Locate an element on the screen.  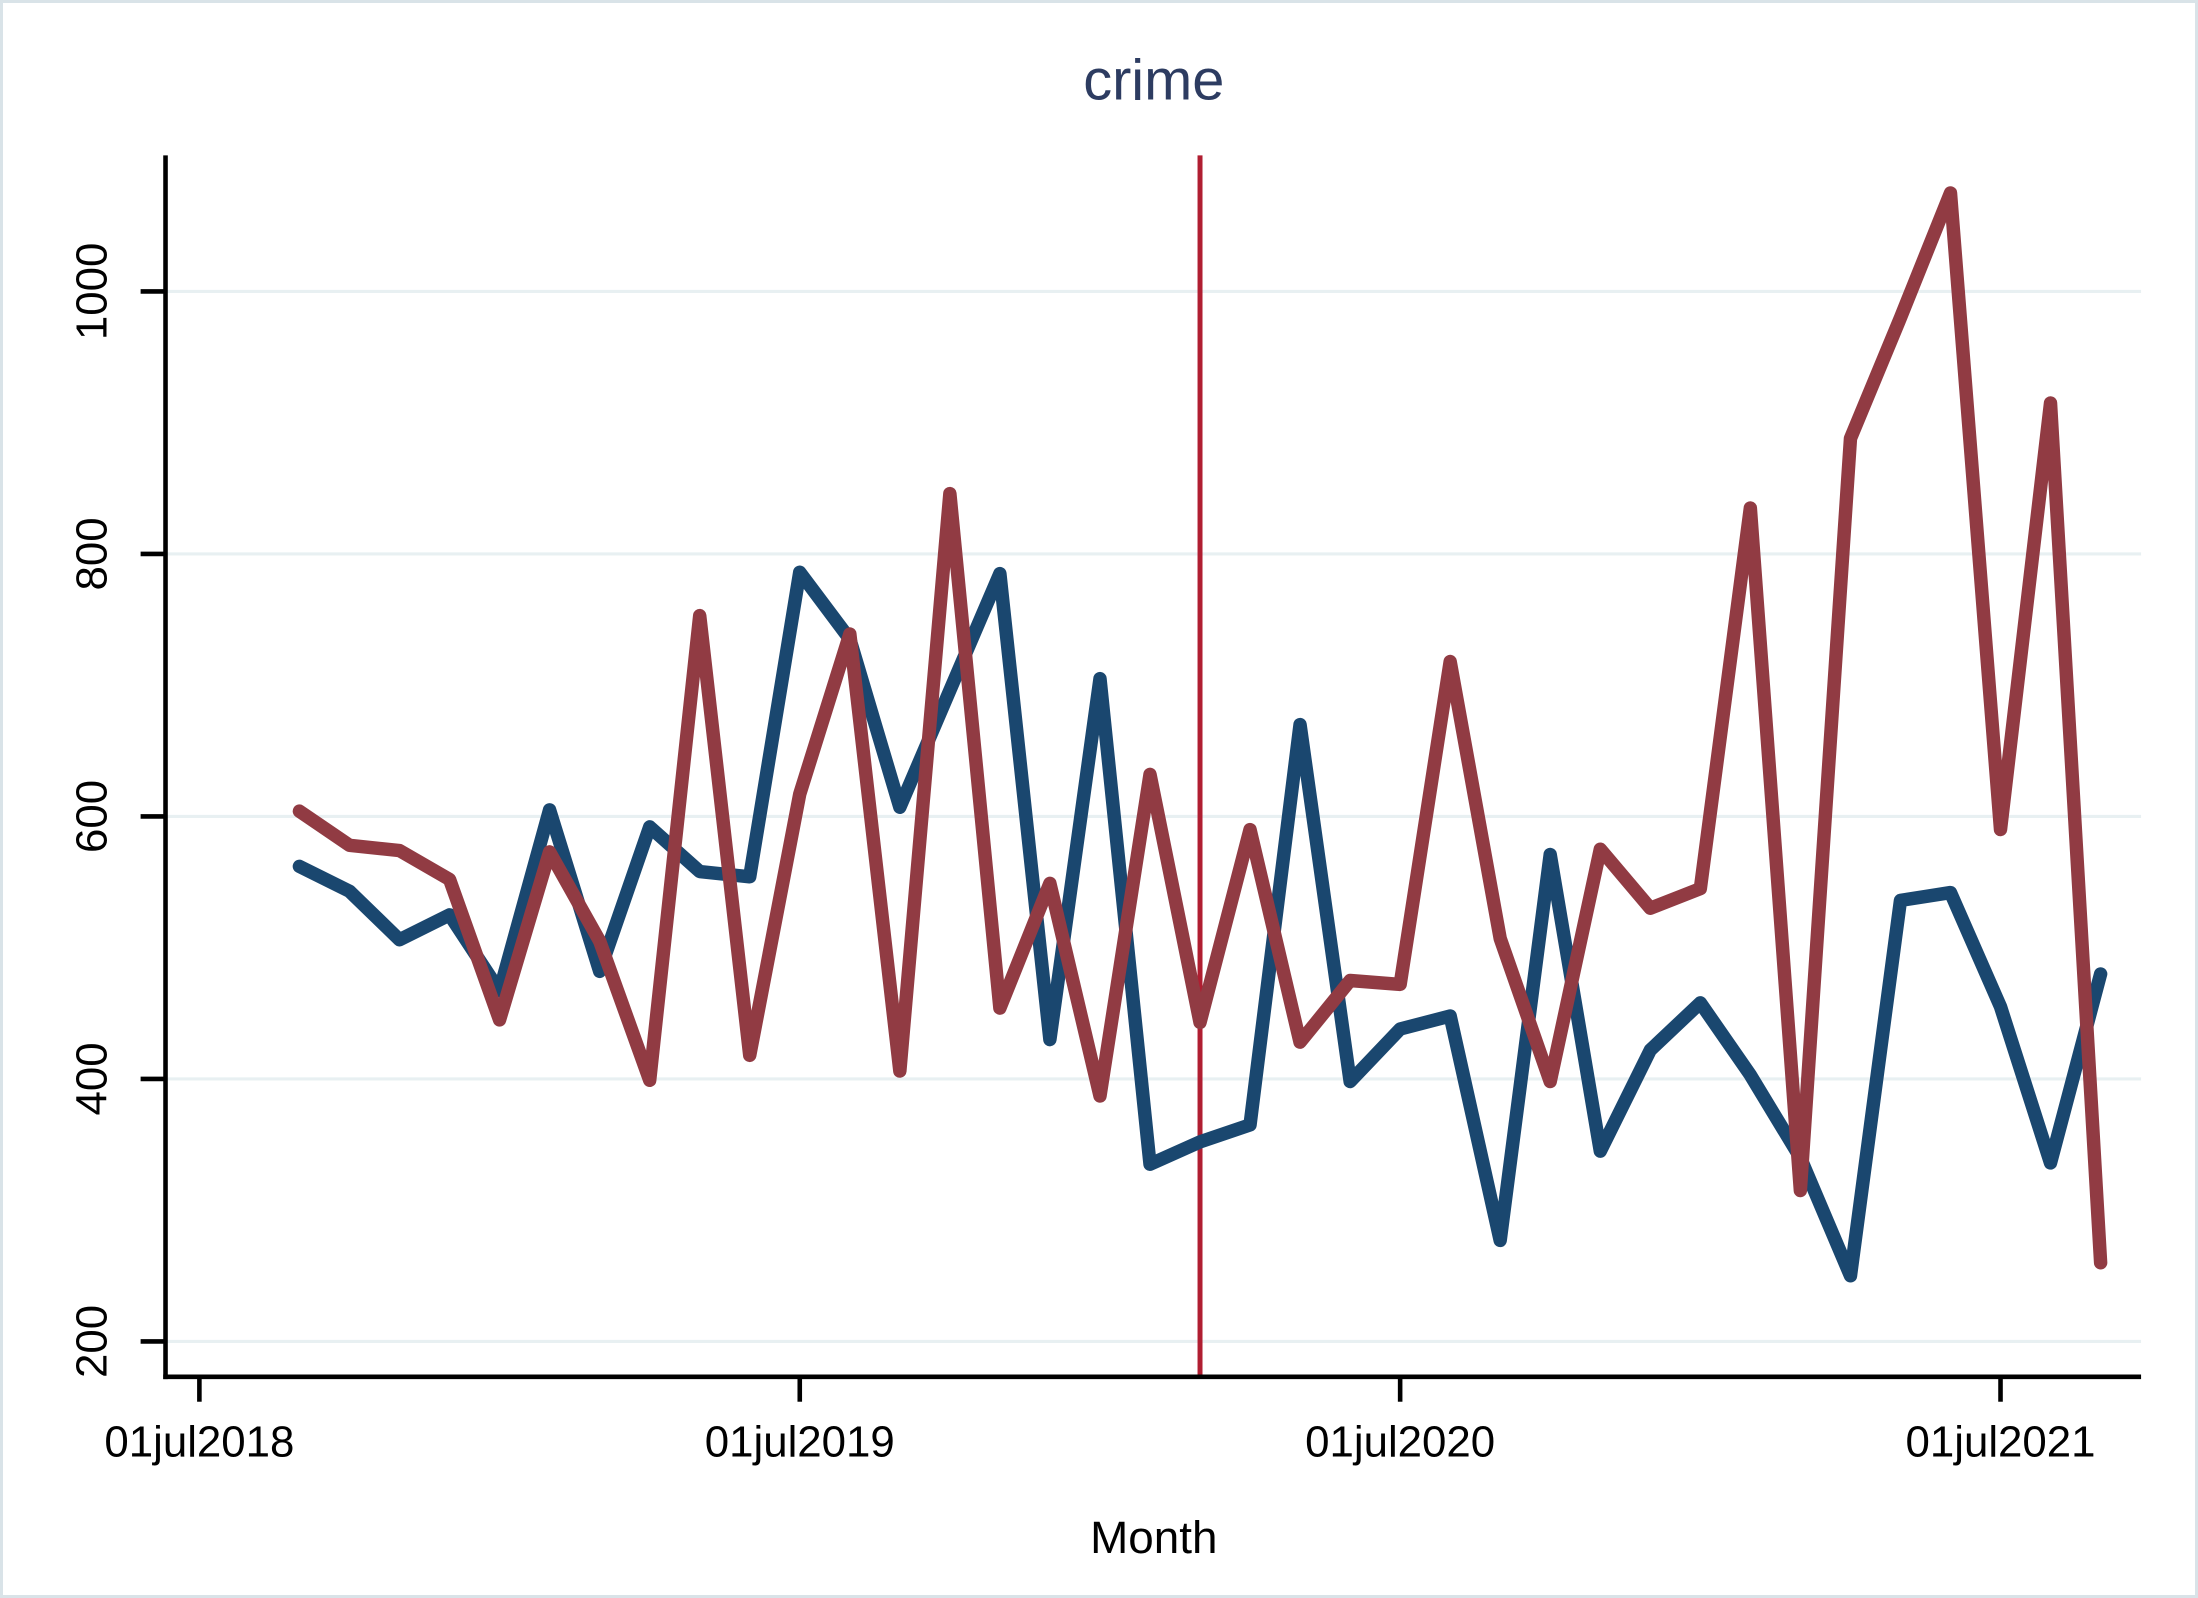
y-tick-label-400: 400 is located at coordinates (92, 1078).